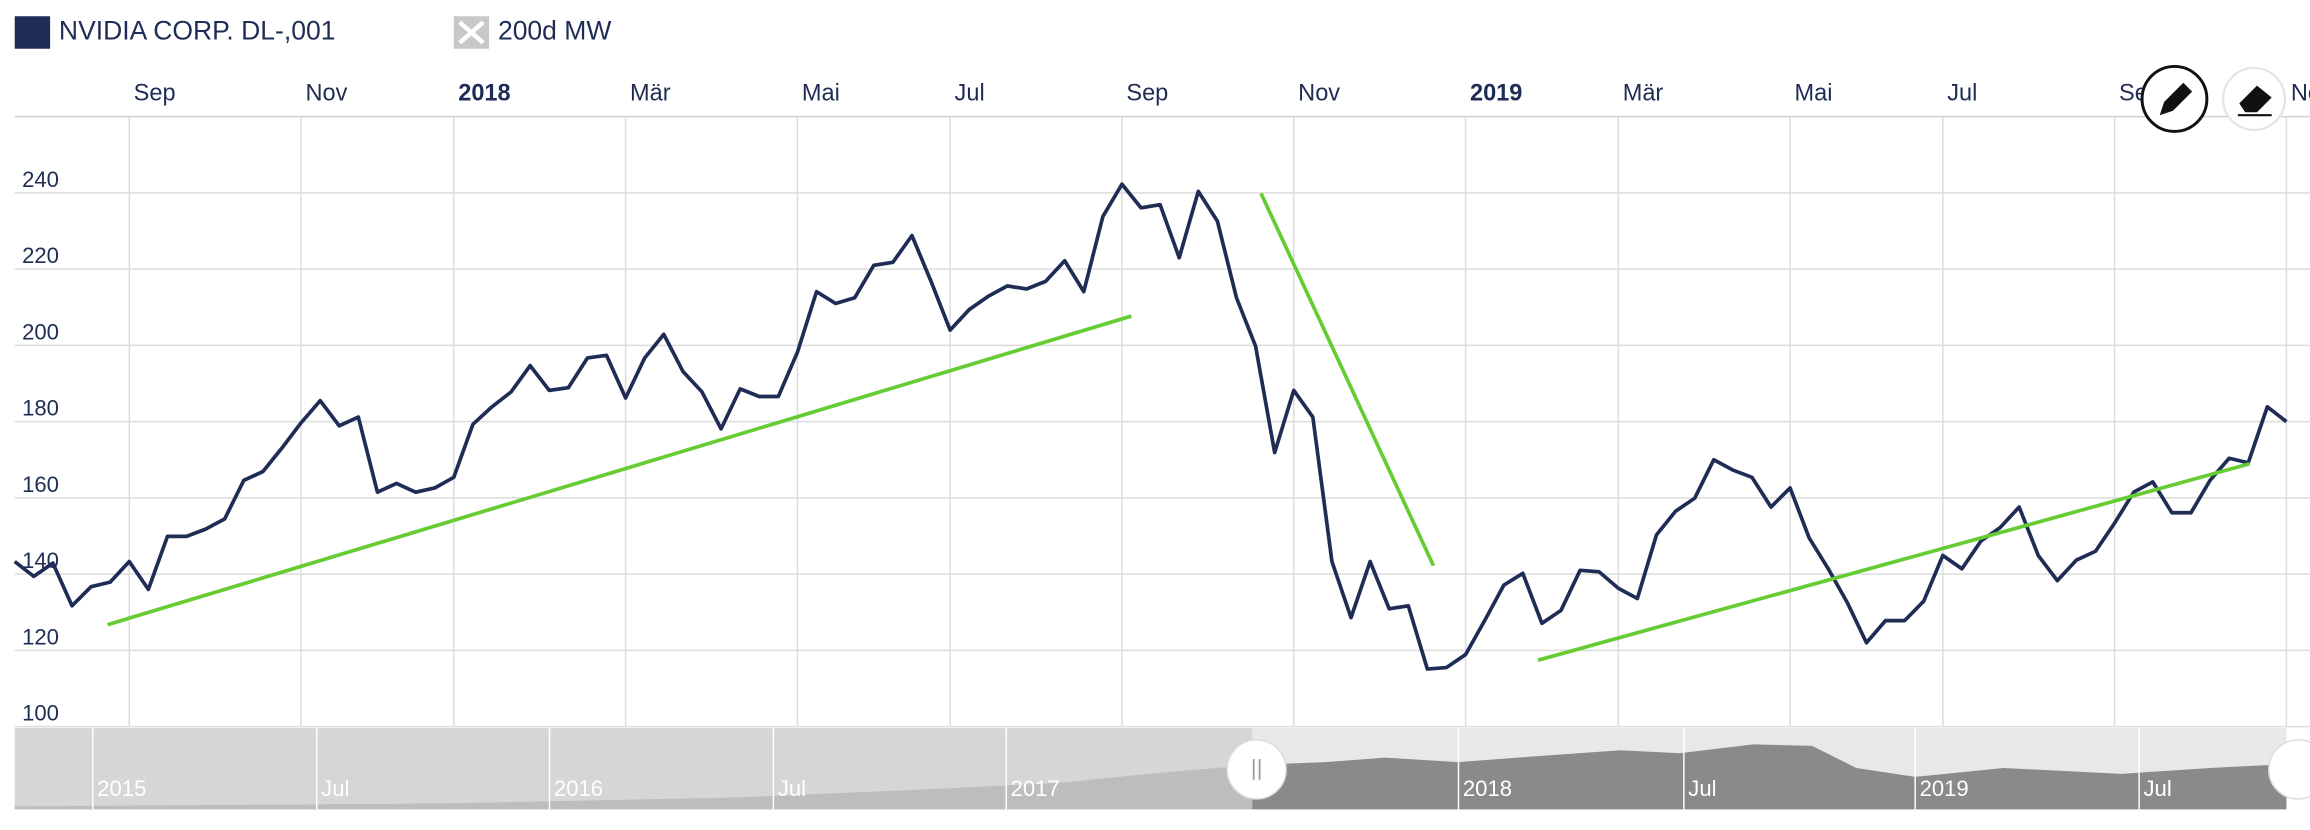 Image resolution: width=2310 pixels, height=830 pixels. What do you see at coordinates (471, 32) in the screenshot?
I see `legend-hidden-cross` at bounding box center [471, 32].